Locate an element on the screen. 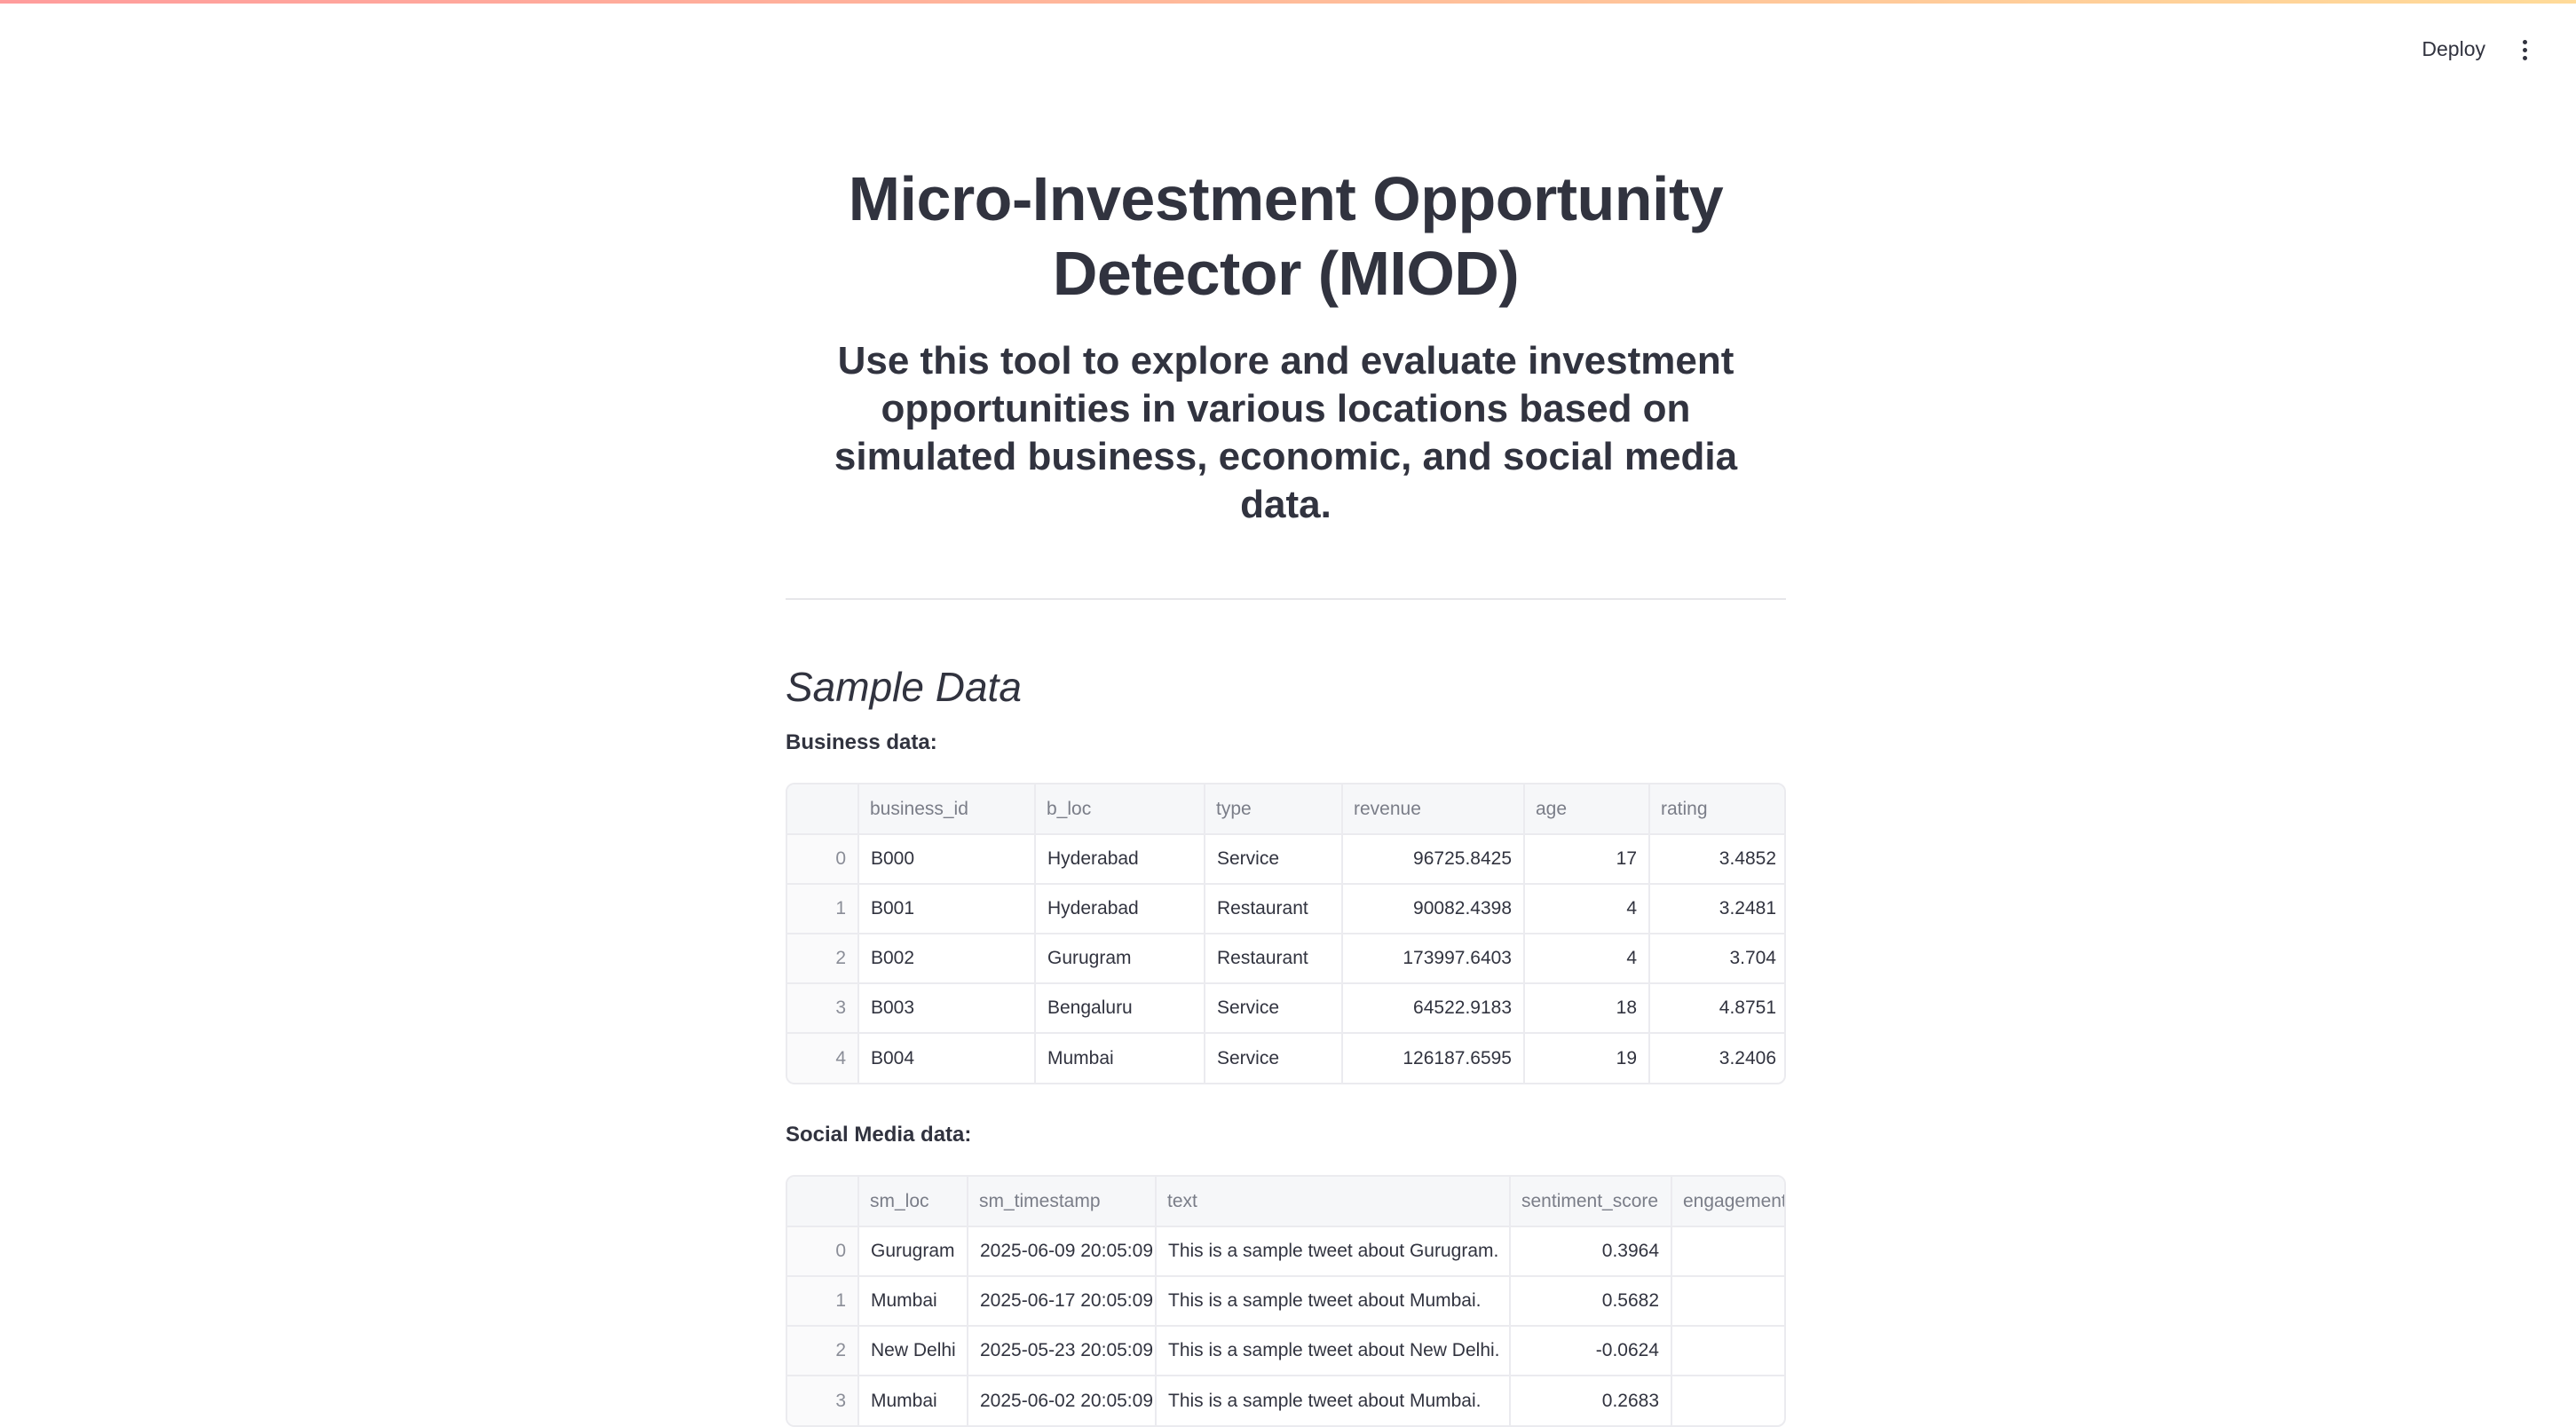  table-cell: B004 is located at coordinates (947, 1058).